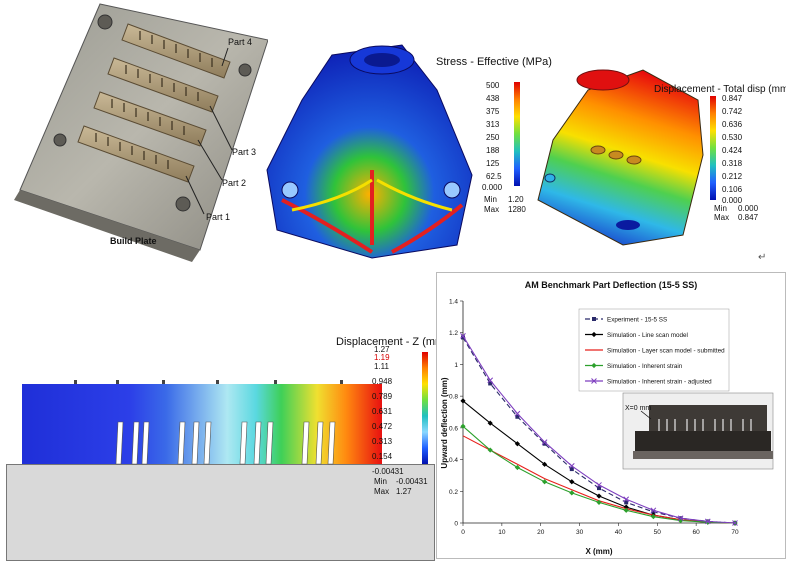 The width and height of the screenshot is (786, 563). What do you see at coordinates (453, 333) in the screenshot?
I see `y-tick-label: 1.2` at bounding box center [453, 333].